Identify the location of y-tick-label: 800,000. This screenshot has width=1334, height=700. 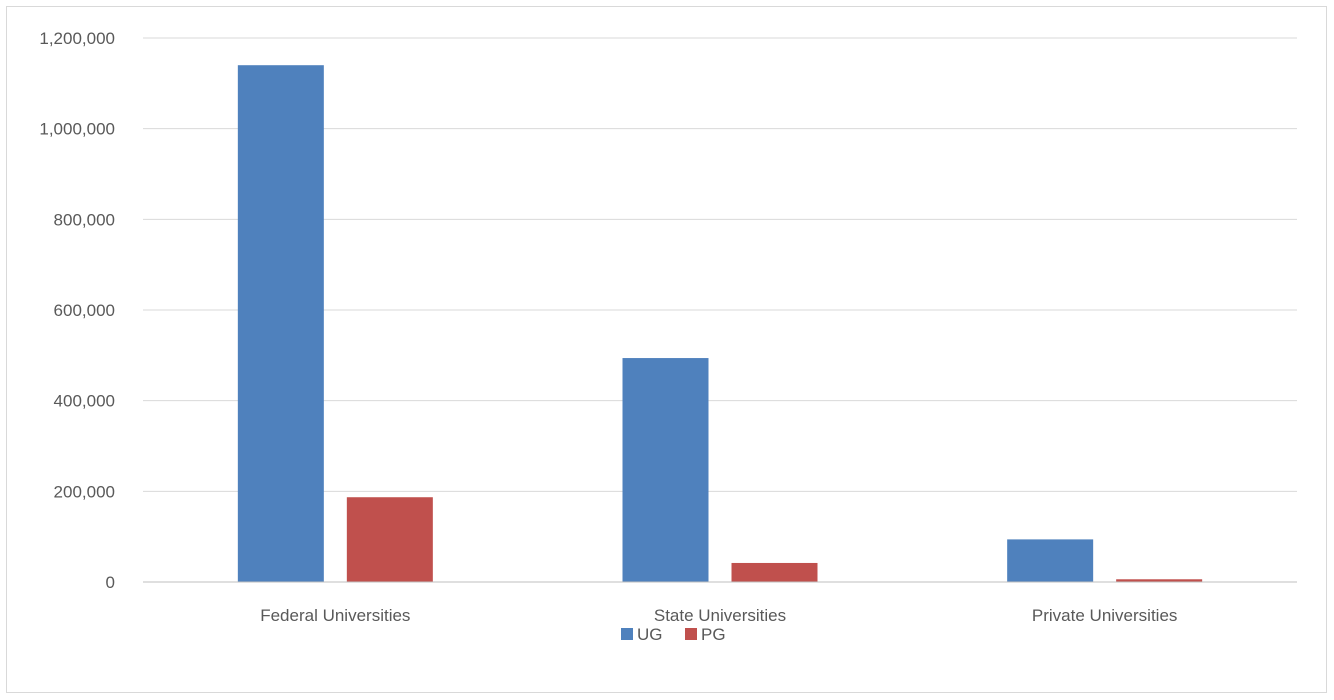
(84, 219).